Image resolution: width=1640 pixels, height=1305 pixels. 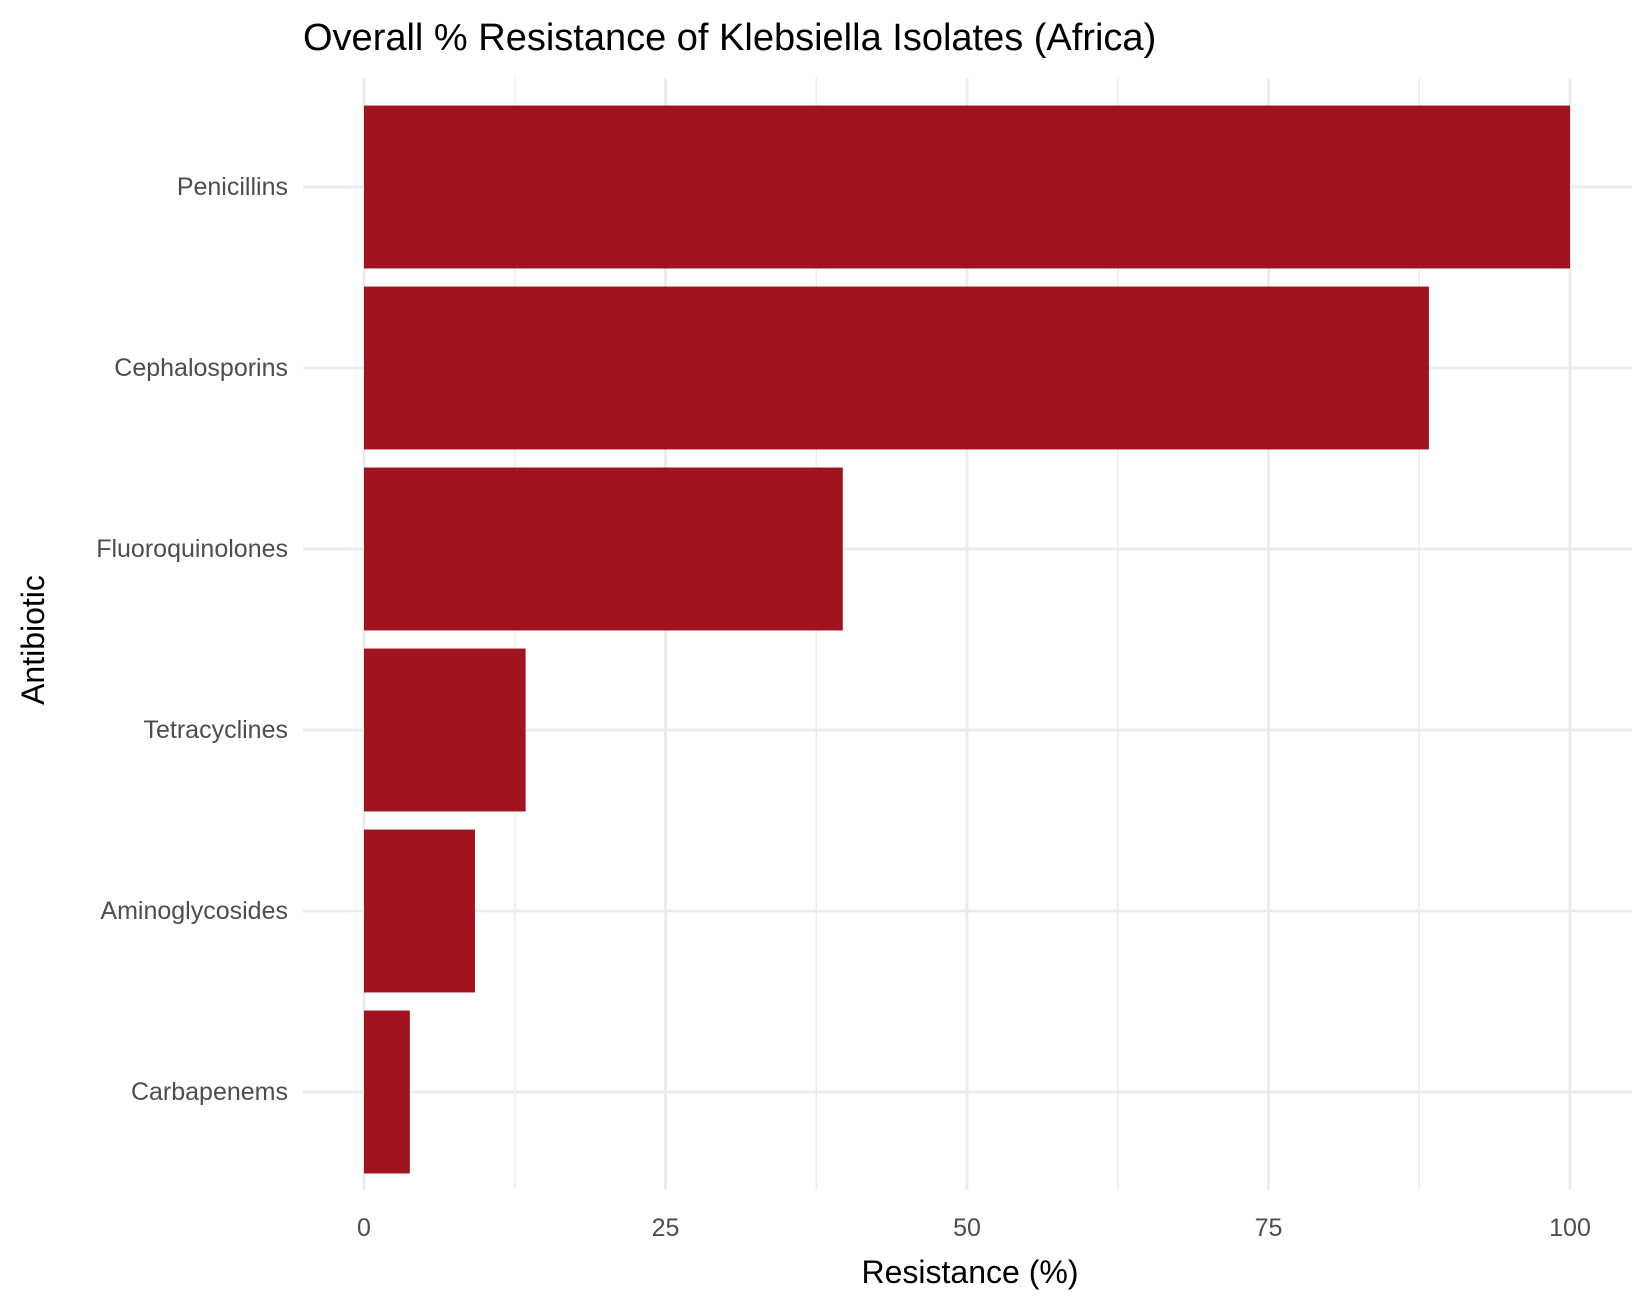 I want to click on x-axis-tick-labels: 0 25 50 75 100, so click(x=974, y=1228).